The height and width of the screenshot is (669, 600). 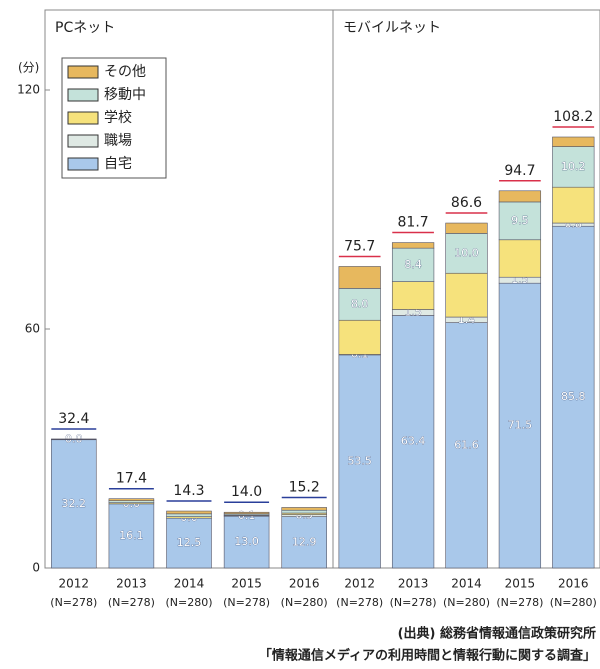 What do you see at coordinates (466, 203) in the screenshot?
I see `total-label: 86.6` at bounding box center [466, 203].